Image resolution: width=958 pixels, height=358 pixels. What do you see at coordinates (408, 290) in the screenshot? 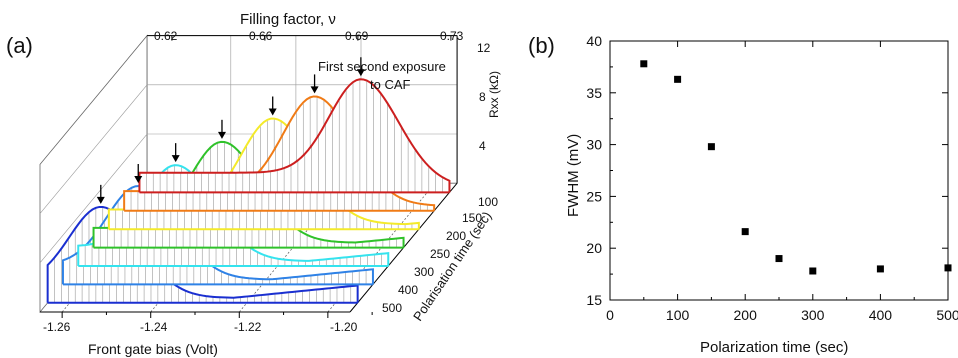
I see `depth-tick-label: 400` at bounding box center [408, 290].